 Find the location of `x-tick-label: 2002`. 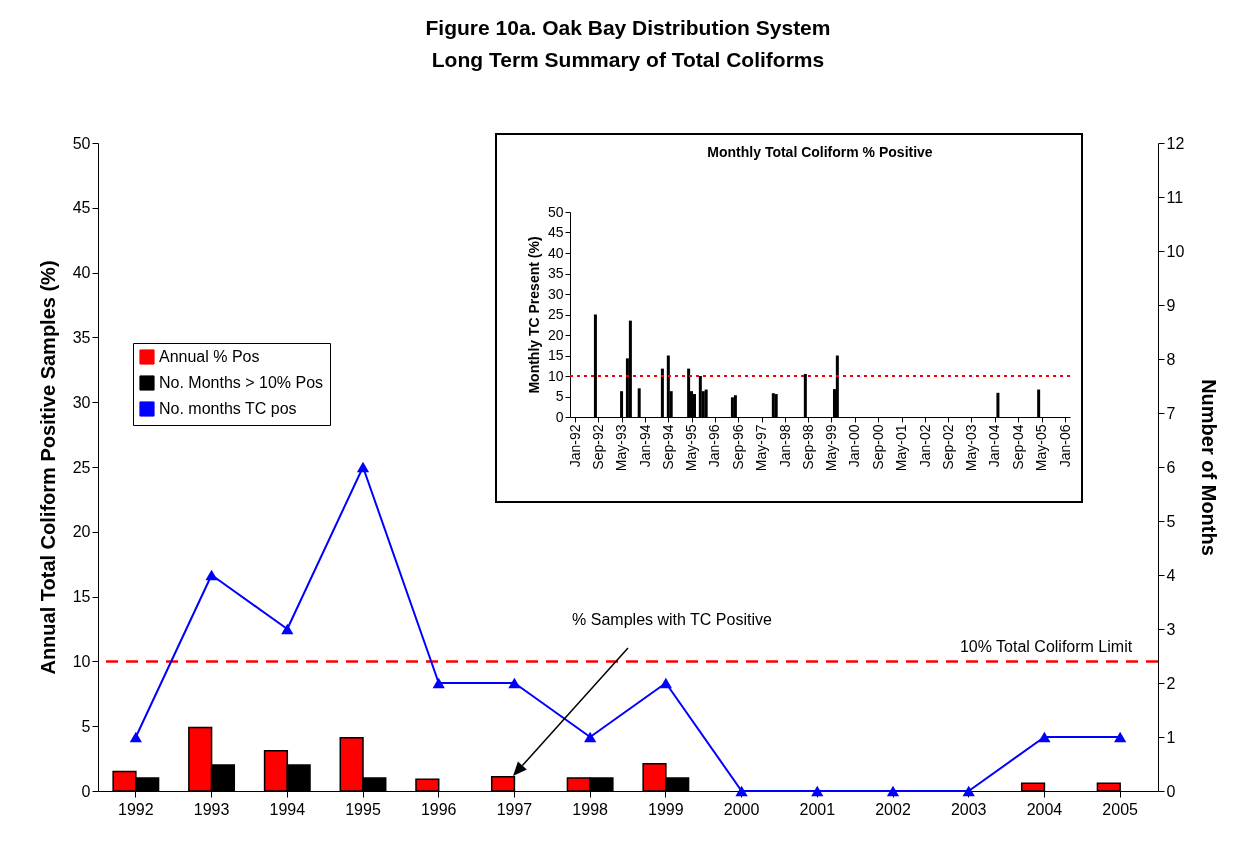

x-tick-label: 2002 is located at coordinates (893, 809).